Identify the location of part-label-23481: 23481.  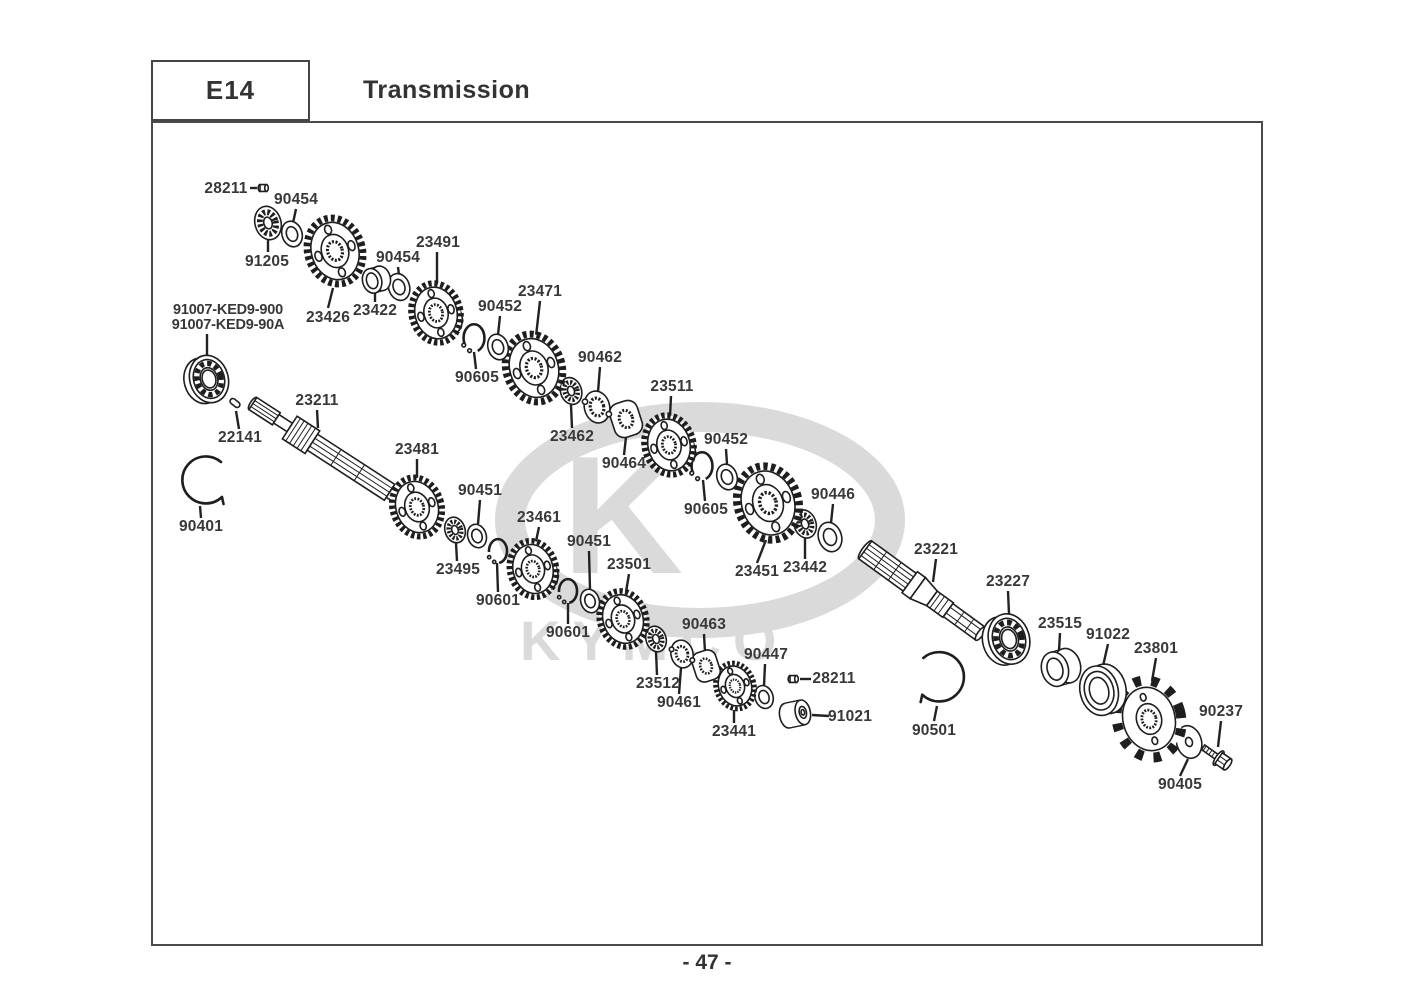
(417, 449).